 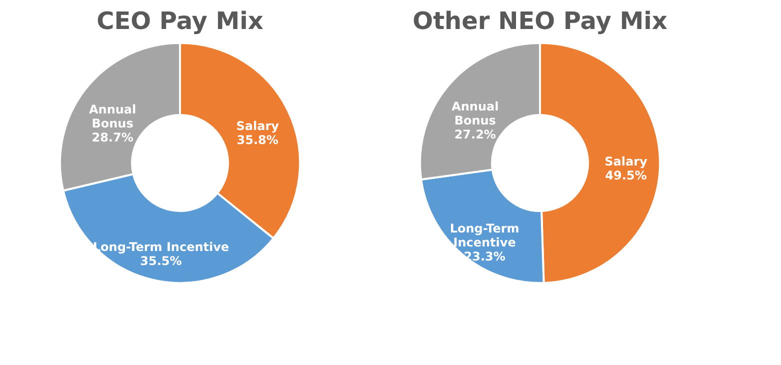 I want to click on data-label: 28.7%, so click(x=113, y=137).